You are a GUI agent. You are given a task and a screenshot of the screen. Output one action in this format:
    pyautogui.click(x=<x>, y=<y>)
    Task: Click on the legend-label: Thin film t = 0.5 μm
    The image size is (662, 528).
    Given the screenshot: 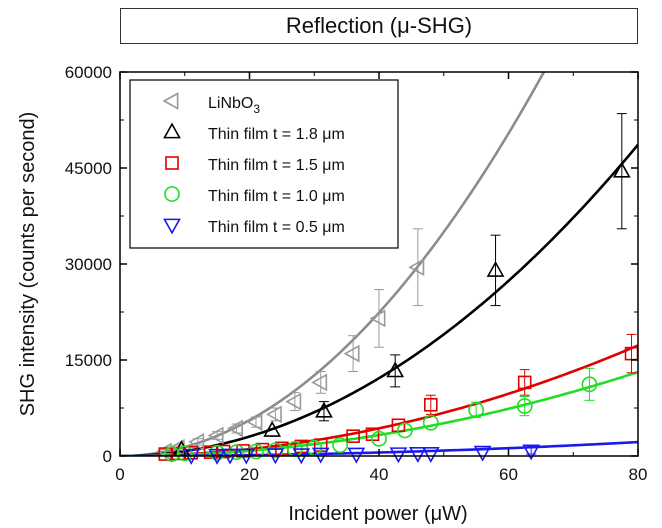 What is the action you would take?
    pyautogui.click(x=276, y=227)
    